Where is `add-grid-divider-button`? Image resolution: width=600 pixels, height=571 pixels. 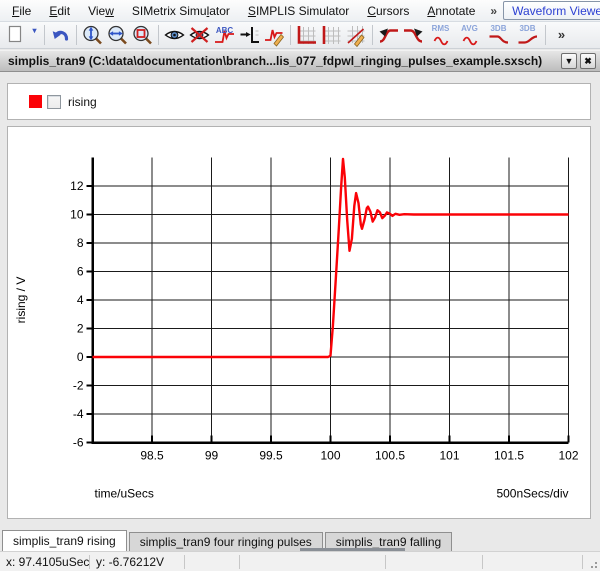 add-grid-divider-button is located at coordinates (331, 35).